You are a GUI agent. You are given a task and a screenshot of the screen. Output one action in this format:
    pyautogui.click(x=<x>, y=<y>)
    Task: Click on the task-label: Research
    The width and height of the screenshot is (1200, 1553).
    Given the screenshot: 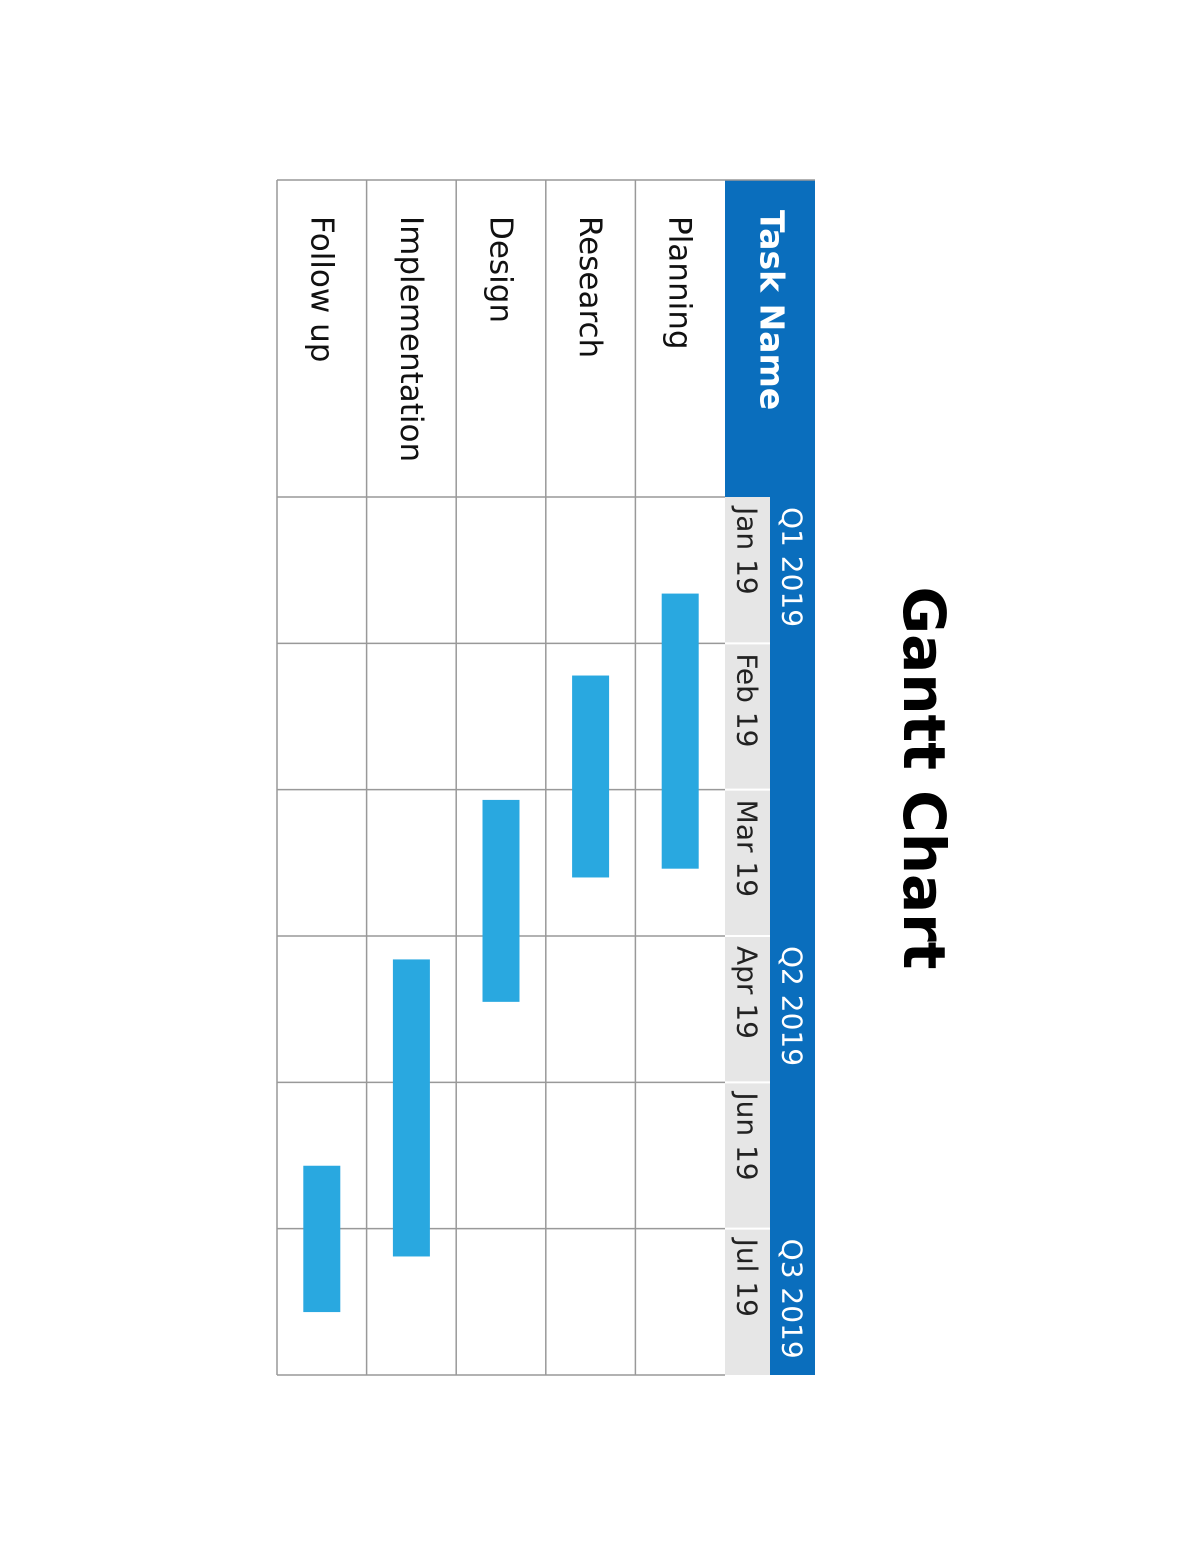 What is the action you would take?
    pyautogui.click(x=590, y=287)
    